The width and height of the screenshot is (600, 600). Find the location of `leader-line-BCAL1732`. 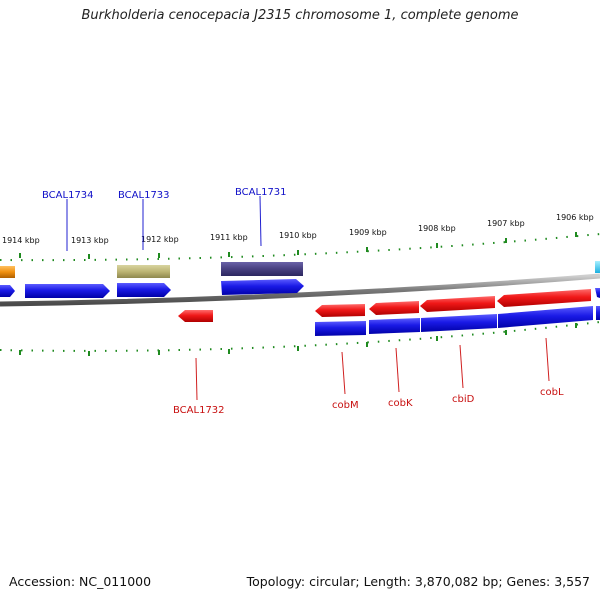

leader-line-BCAL1732 is located at coordinates (196, 379).